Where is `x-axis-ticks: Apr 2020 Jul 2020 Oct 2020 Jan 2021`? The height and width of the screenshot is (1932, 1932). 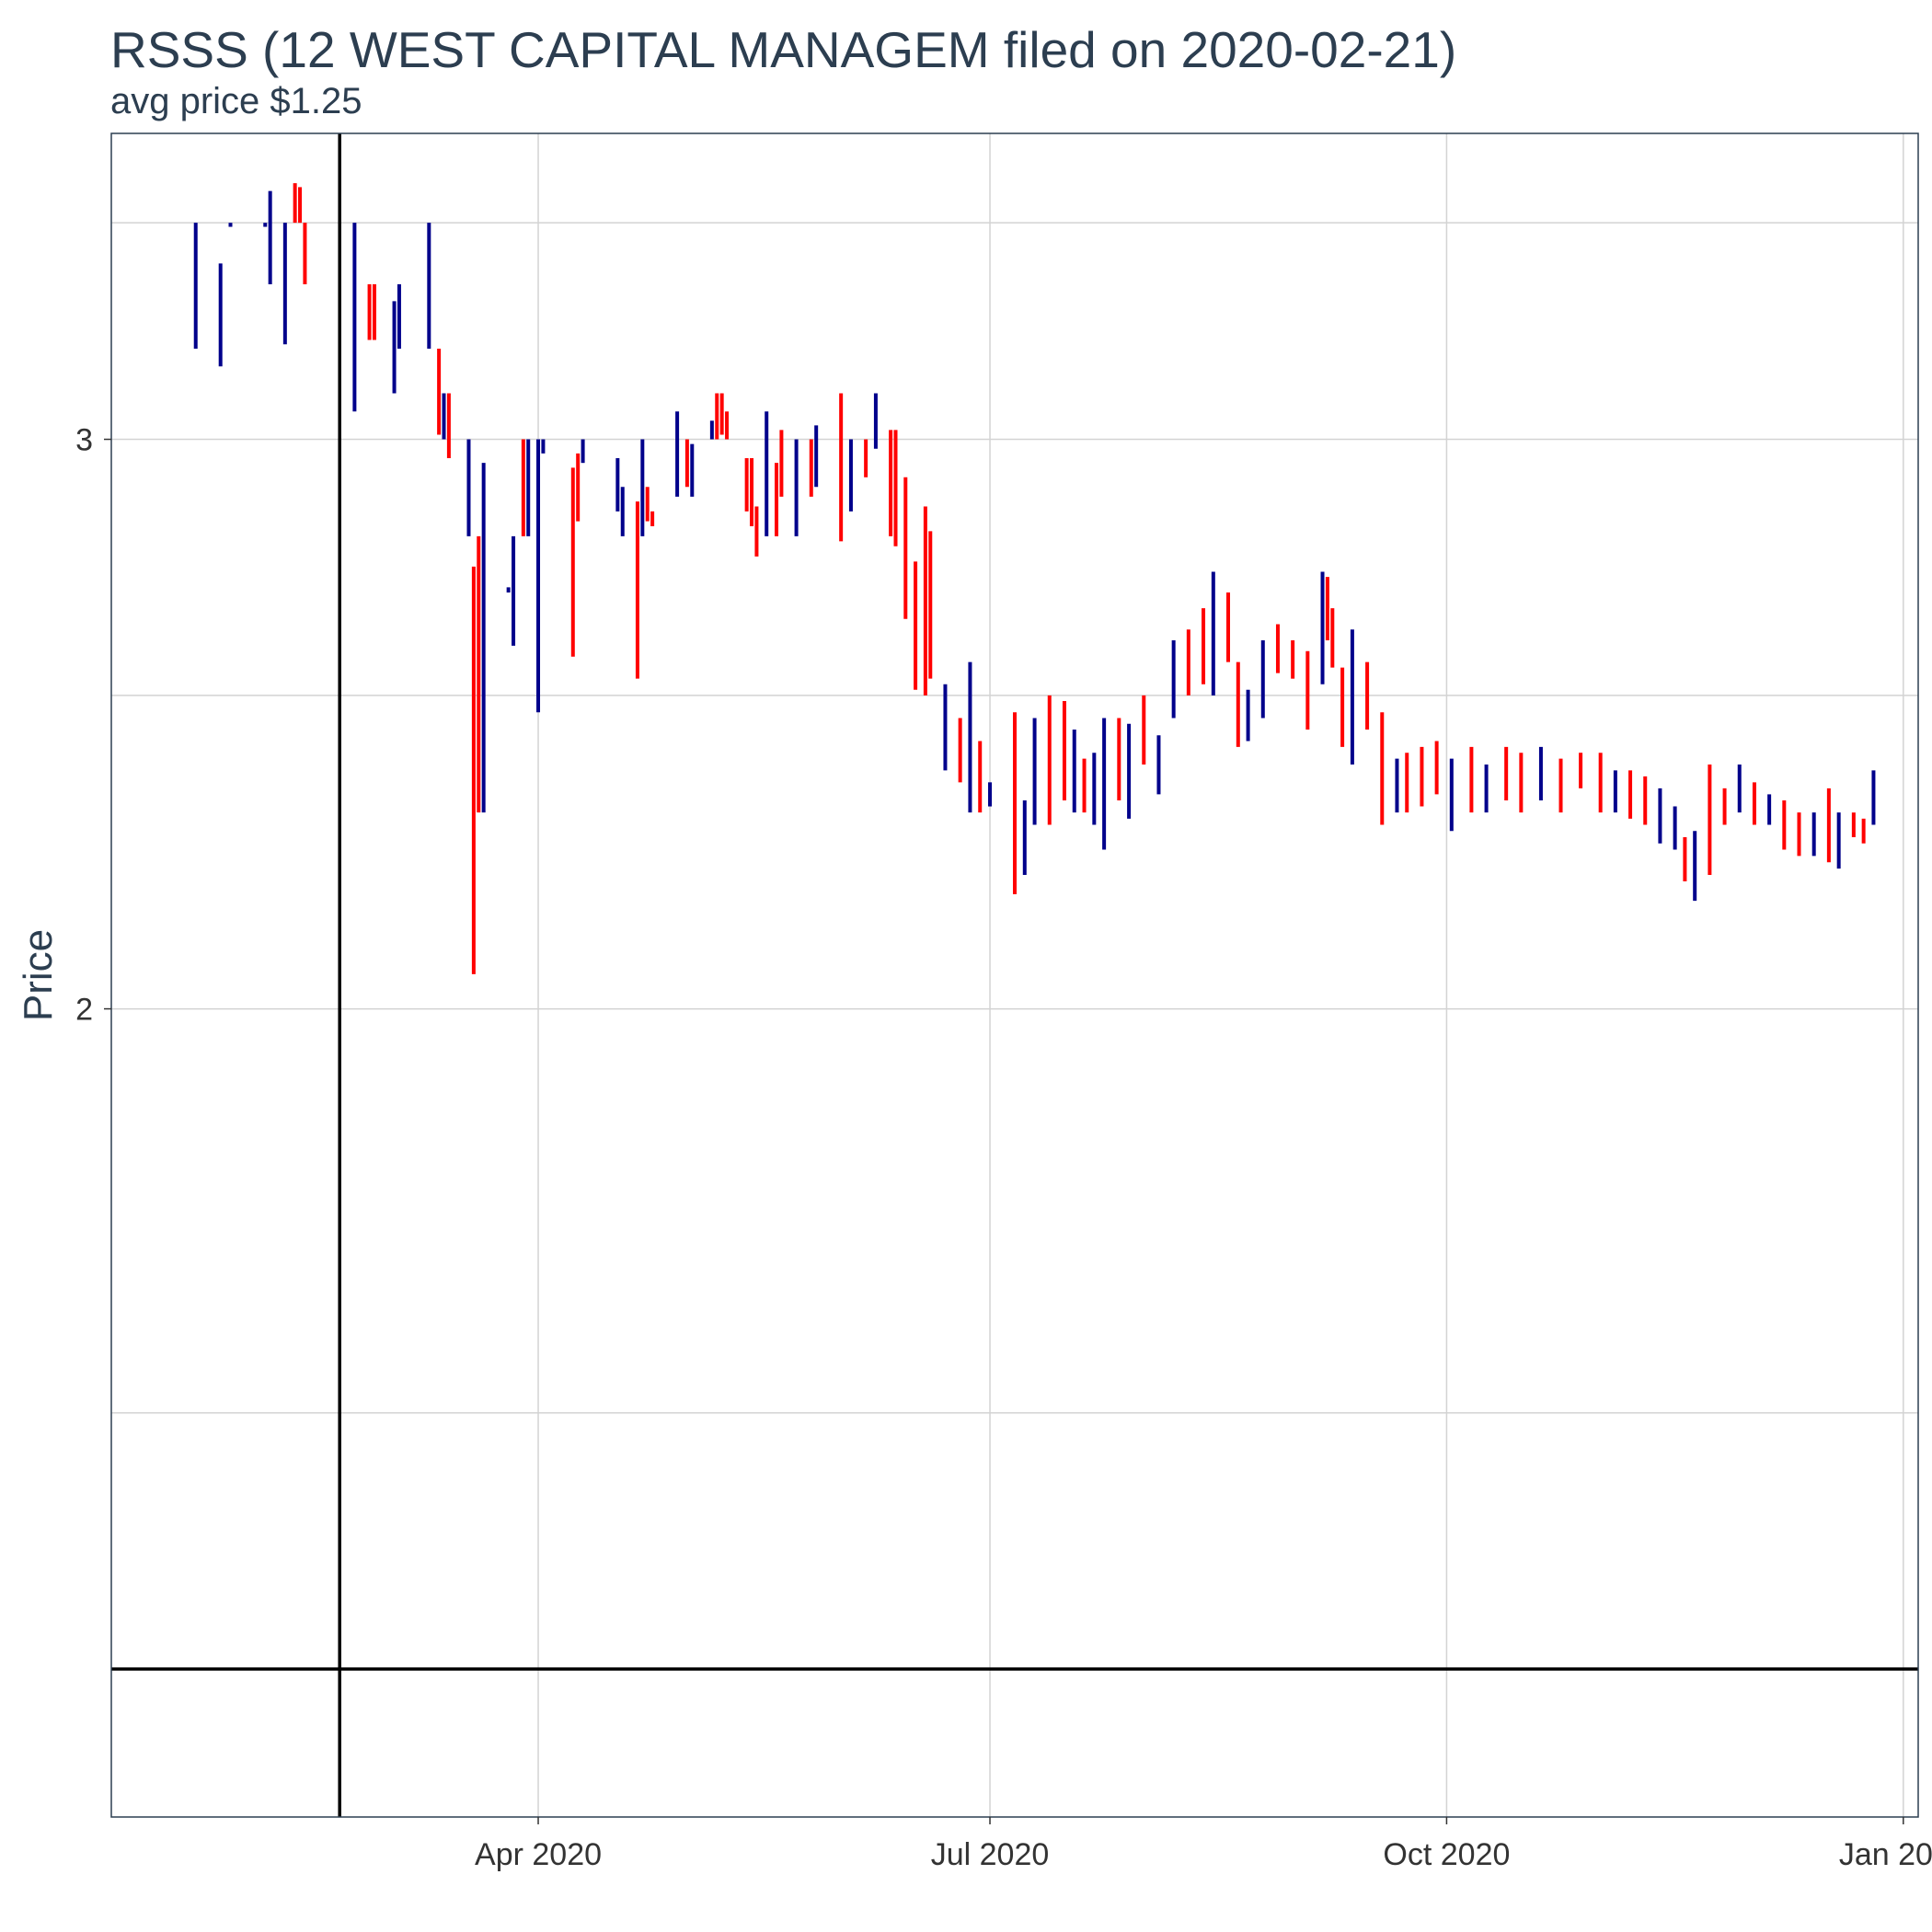
x-axis-ticks: Apr 2020 Jul 2020 Oct 2020 Jan 2021 is located at coordinates (1203, 1844).